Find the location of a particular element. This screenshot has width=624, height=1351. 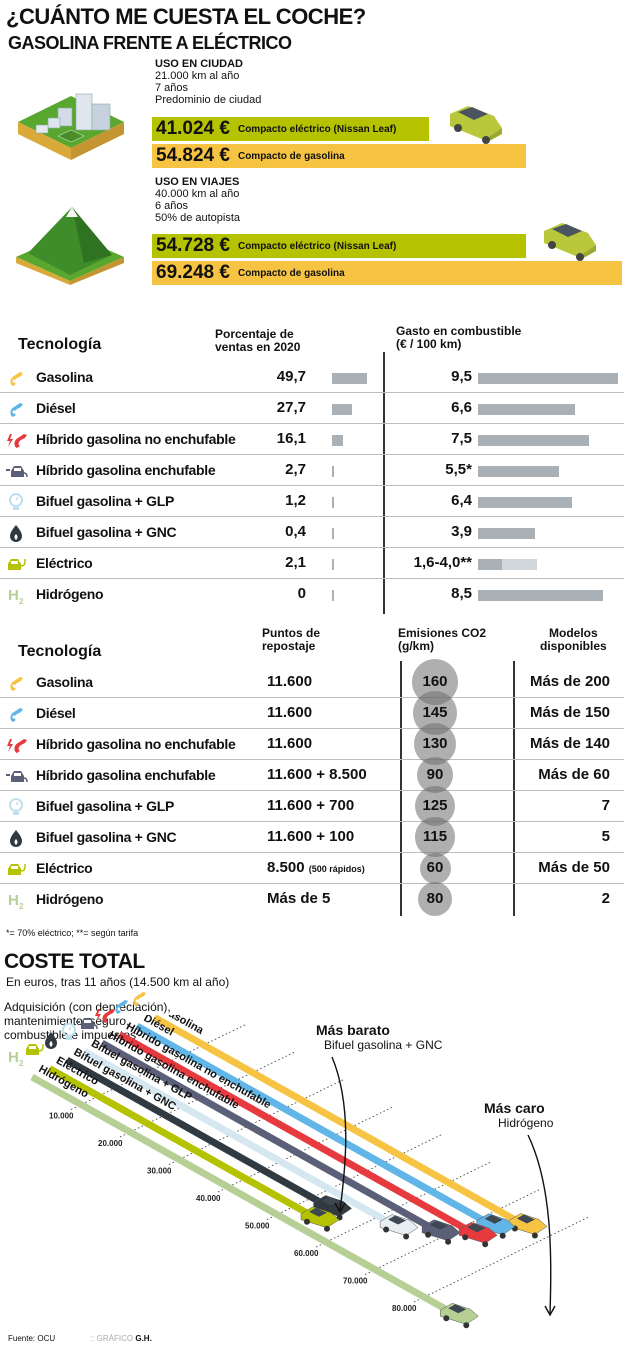

page-title: ¿CUÁNTO ME CUESTA EL COCHE? is located at coordinates (186, 16).